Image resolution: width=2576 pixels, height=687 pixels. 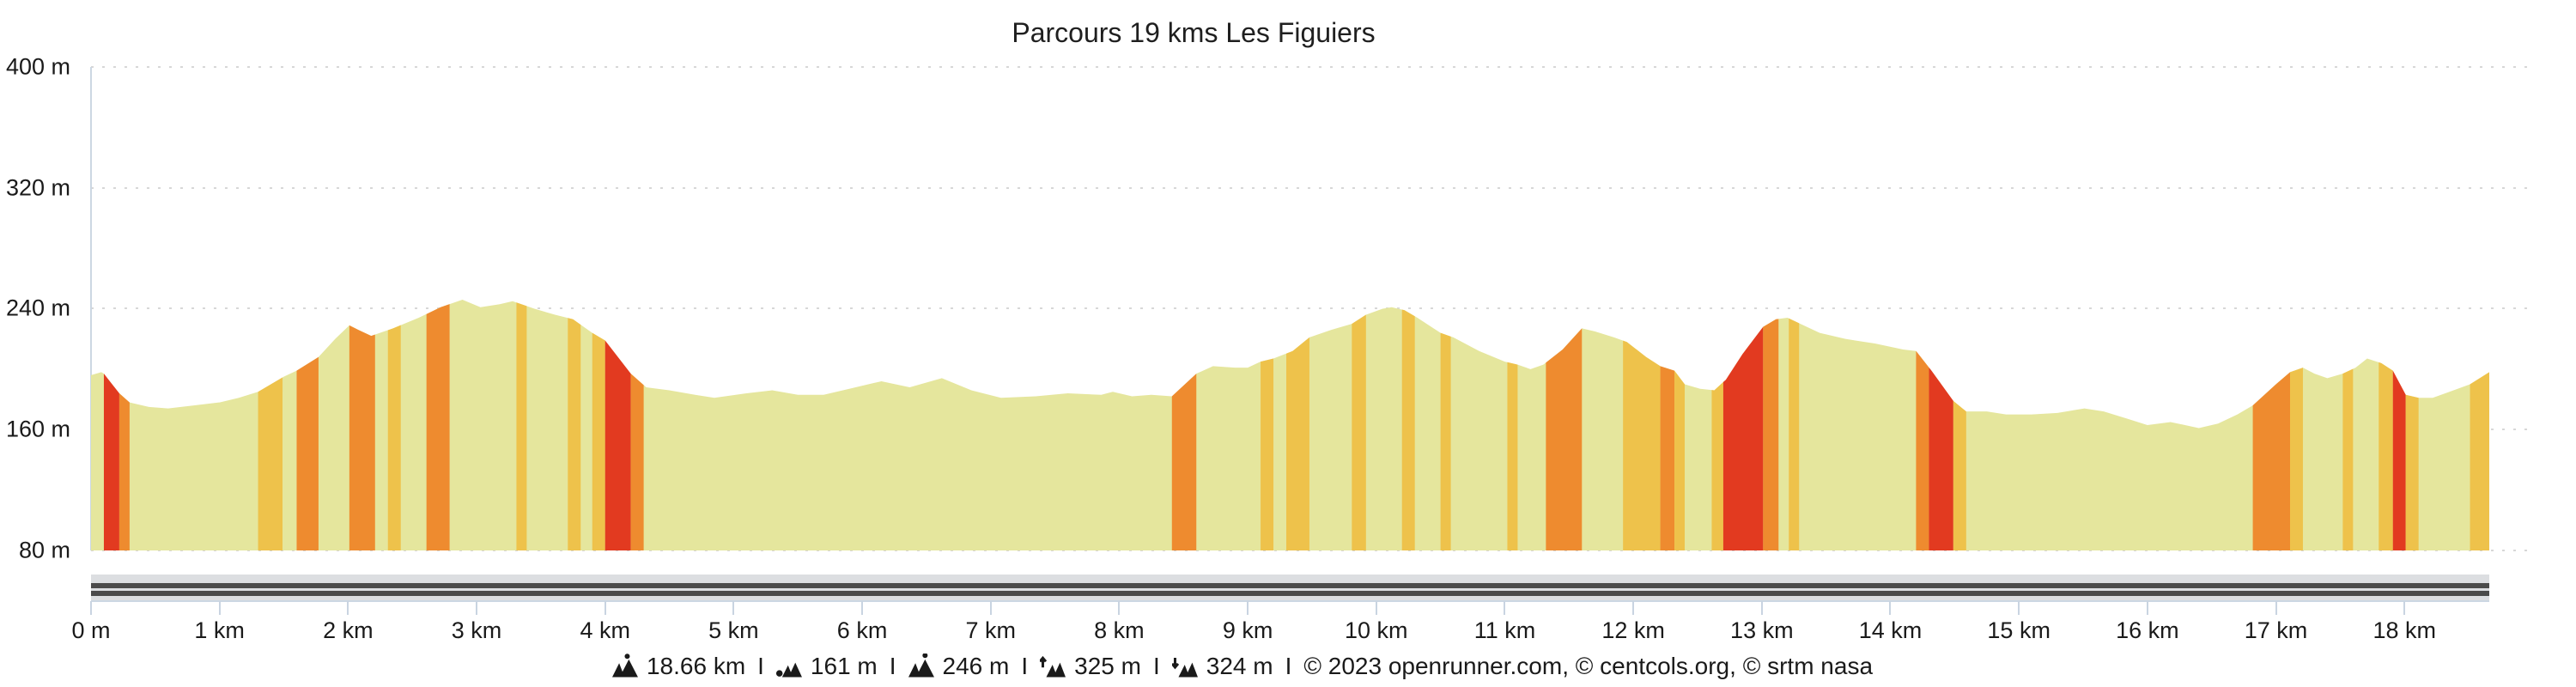 I want to click on x-tick-label: 18 km, so click(x=2404, y=630).